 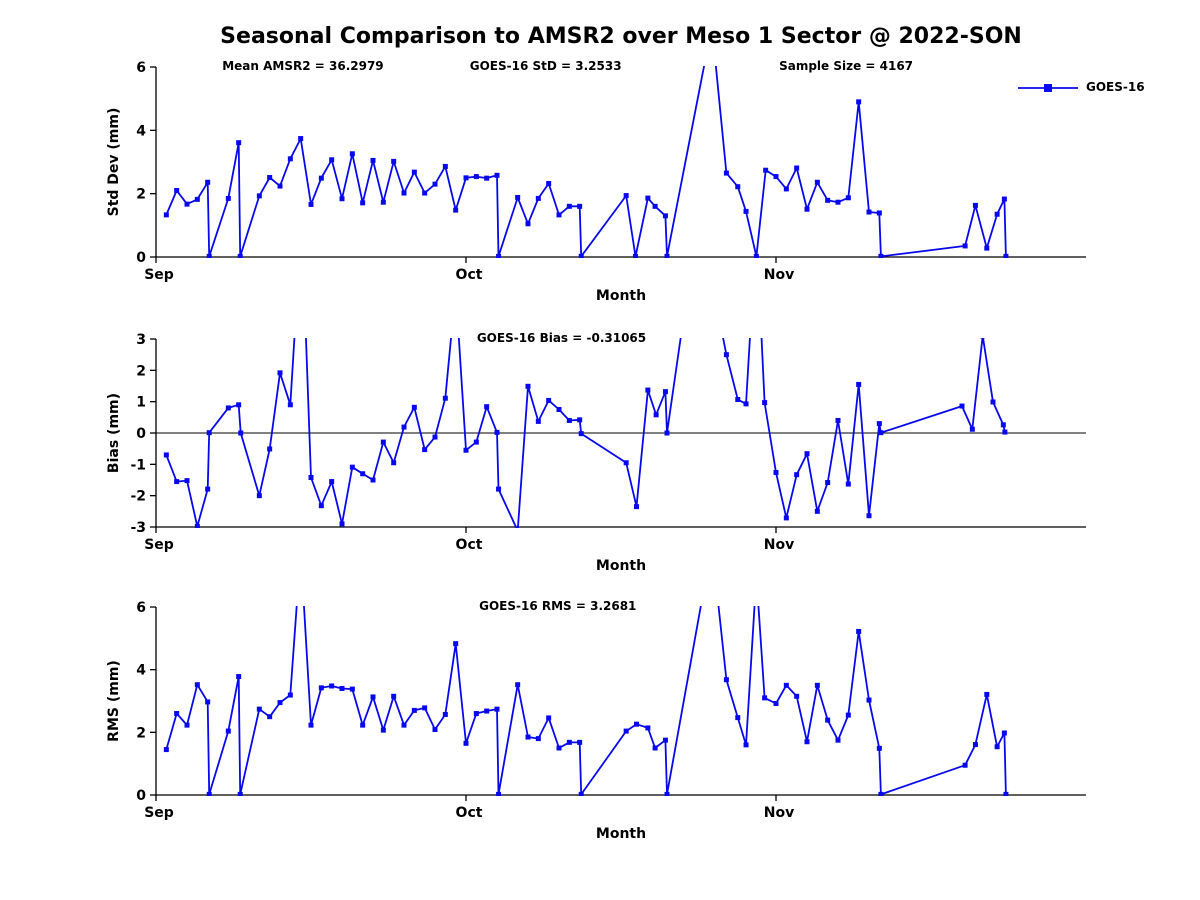 What do you see at coordinates (141, 371) in the screenshot?
I see `y-tick-label-bias-2: 2` at bounding box center [141, 371].